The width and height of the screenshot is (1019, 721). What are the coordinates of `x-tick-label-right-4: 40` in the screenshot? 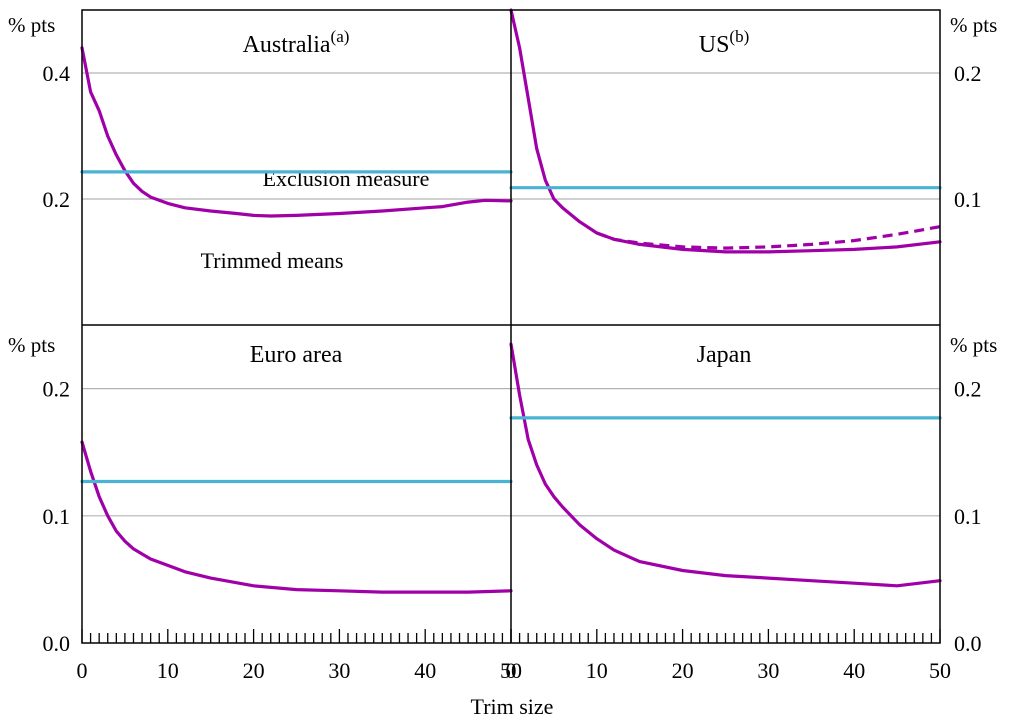 It's located at (854, 670).